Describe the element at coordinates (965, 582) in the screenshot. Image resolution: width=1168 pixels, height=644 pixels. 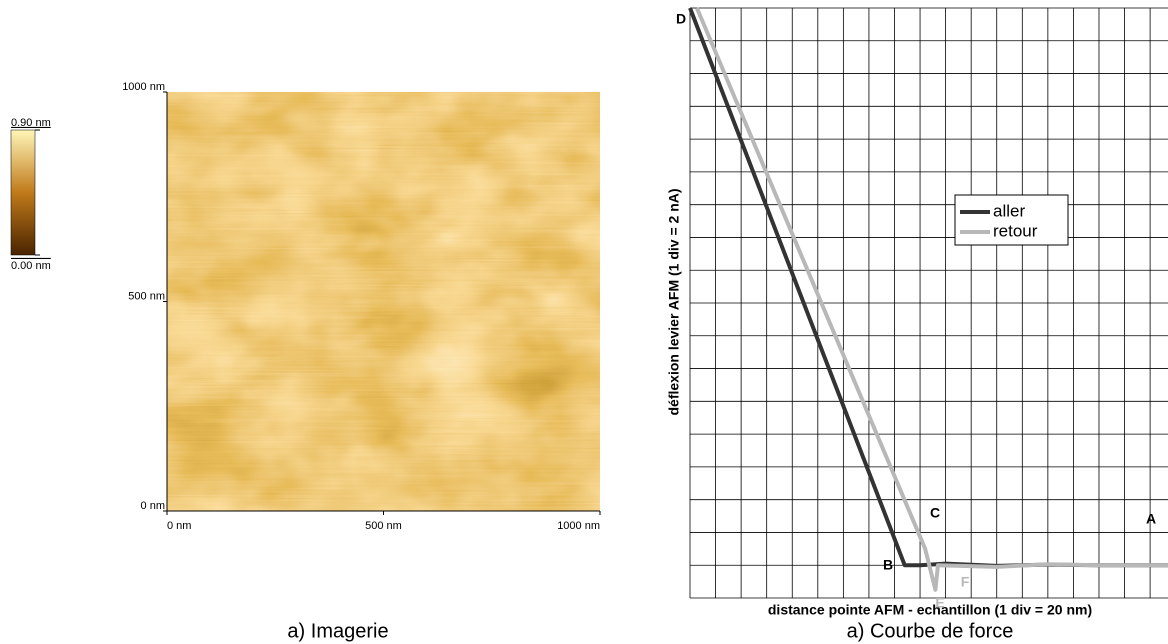
I see `annotation: F` at that location.